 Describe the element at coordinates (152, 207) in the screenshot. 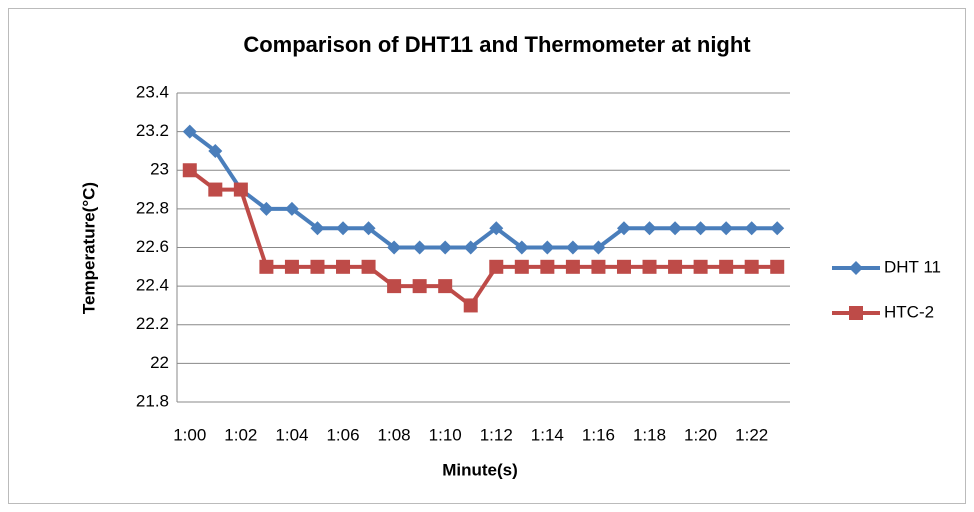

I see `y-tick-label: 22.8` at that location.